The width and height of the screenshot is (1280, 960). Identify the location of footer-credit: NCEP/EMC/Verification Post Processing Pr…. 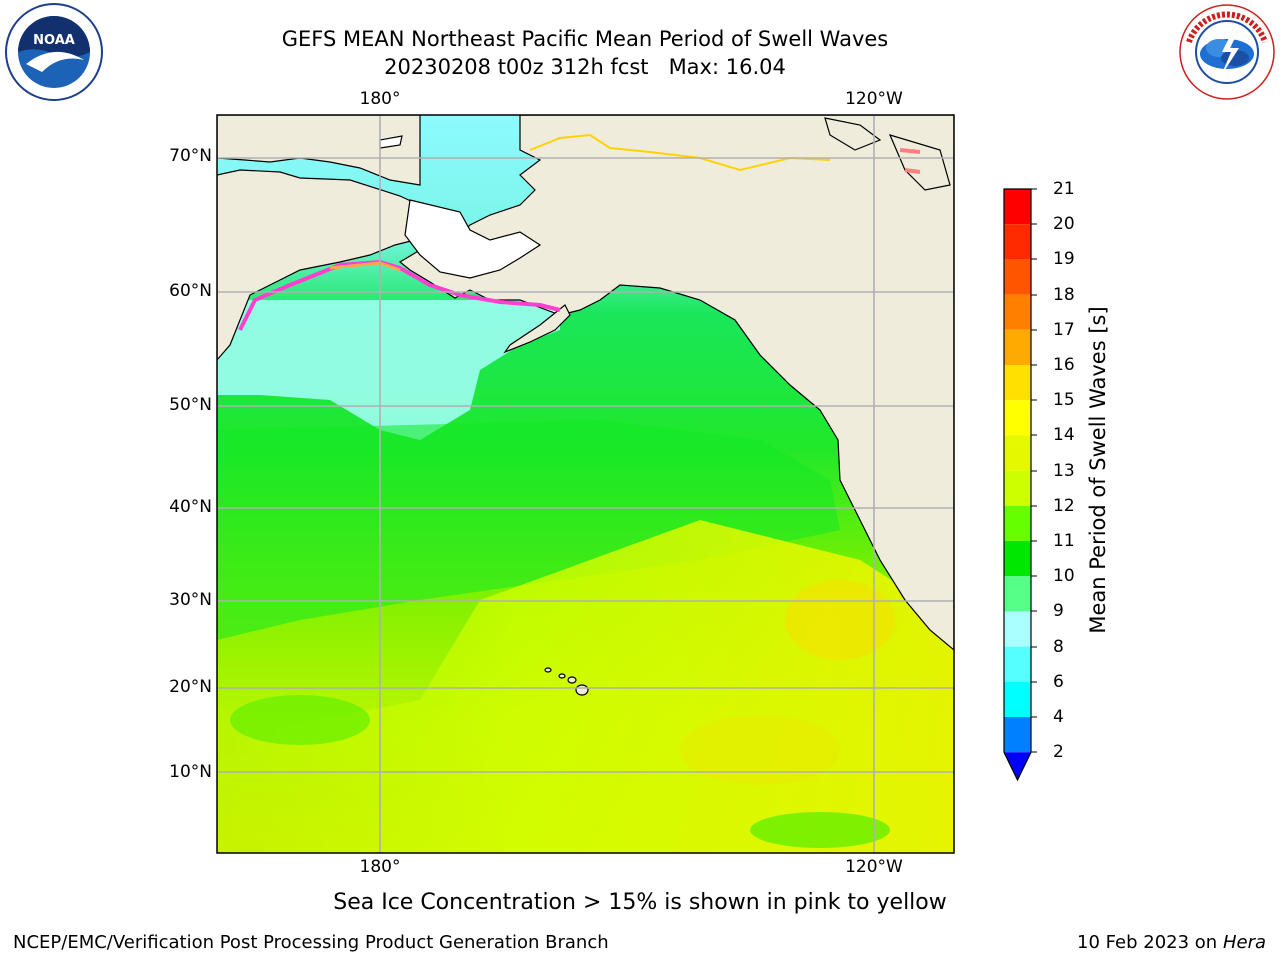
(311, 942).